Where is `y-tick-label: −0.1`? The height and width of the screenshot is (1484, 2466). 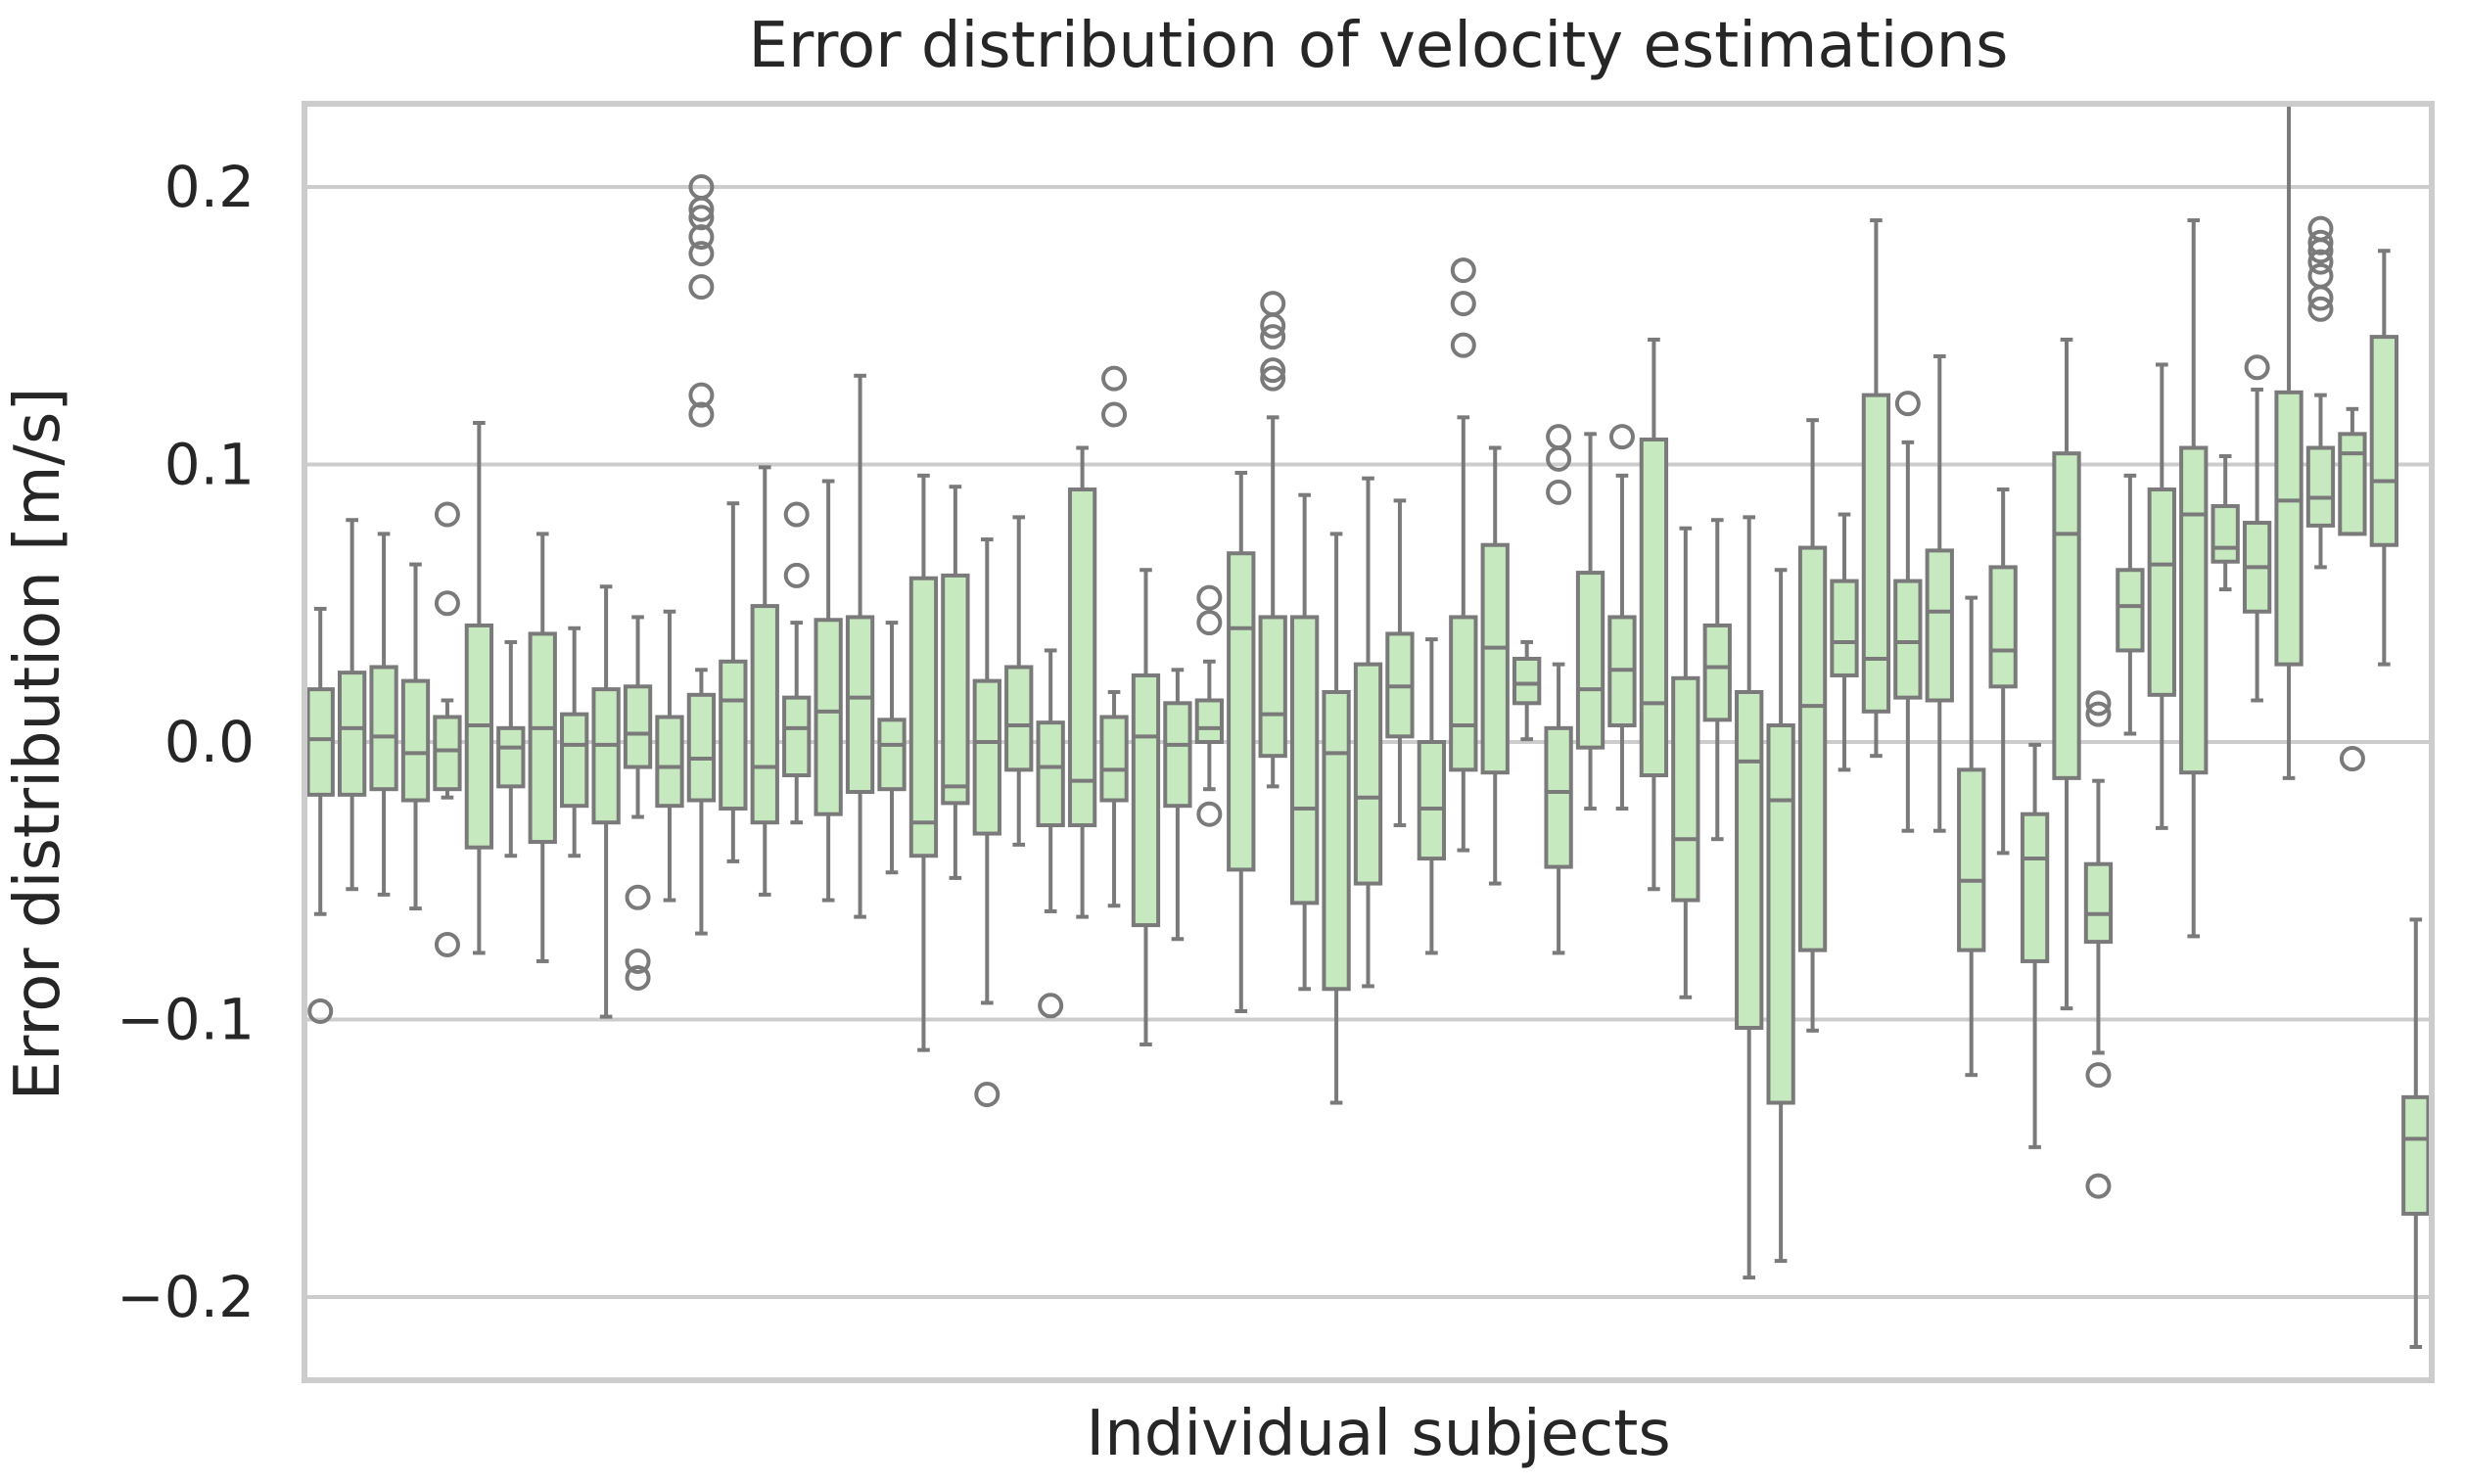 y-tick-label: −0.1 is located at coordinates (185, 1019).